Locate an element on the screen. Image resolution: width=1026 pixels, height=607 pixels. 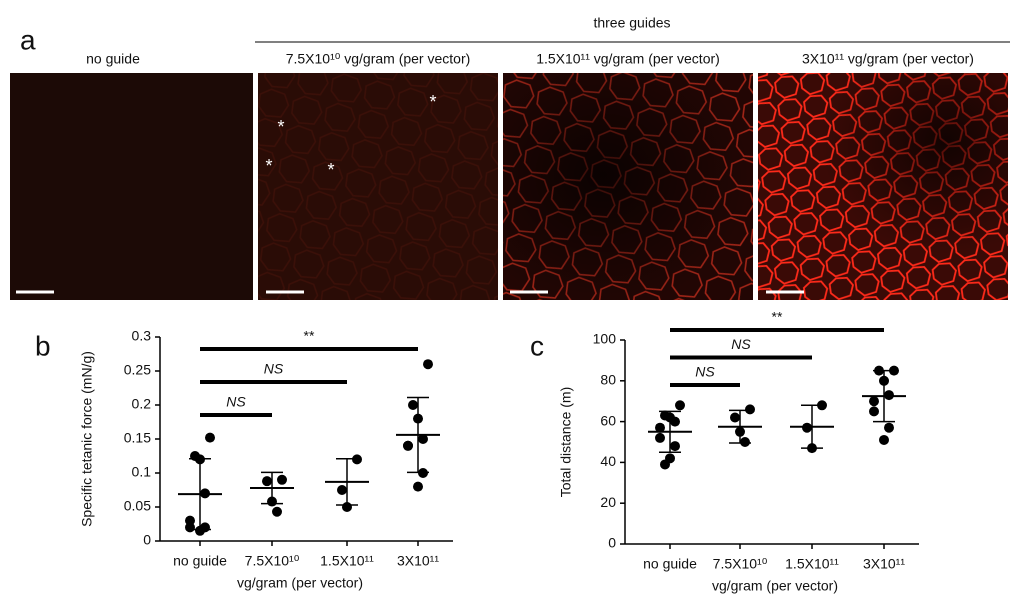
image-title: 7.5X10¹⁰ vg/gram (per vector) is located at coordinates (378, 59).